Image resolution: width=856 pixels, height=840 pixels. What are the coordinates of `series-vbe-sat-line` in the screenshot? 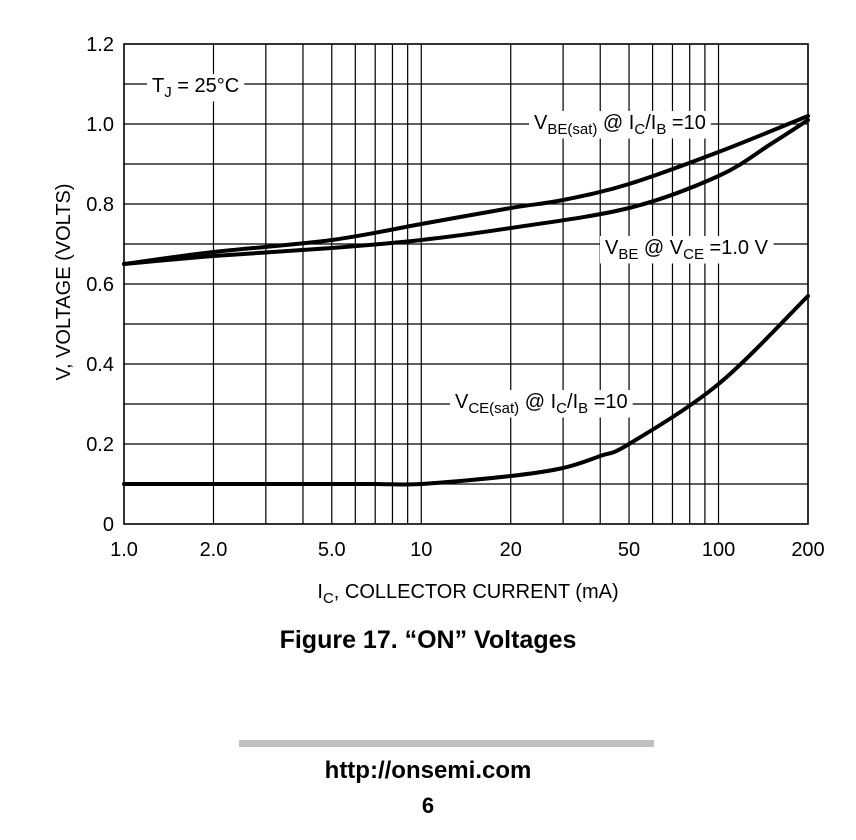 It's located at (466, 190).